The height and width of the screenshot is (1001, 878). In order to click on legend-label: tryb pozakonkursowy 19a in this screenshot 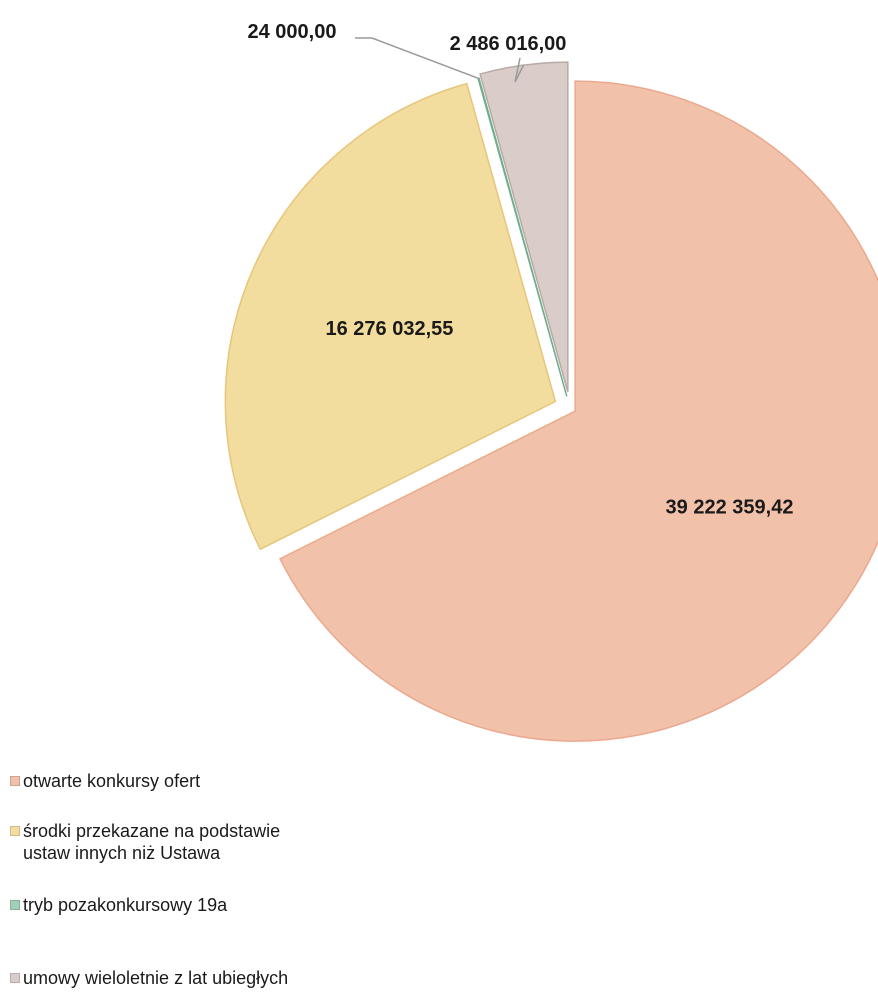, I will do `click(125, 905)`.